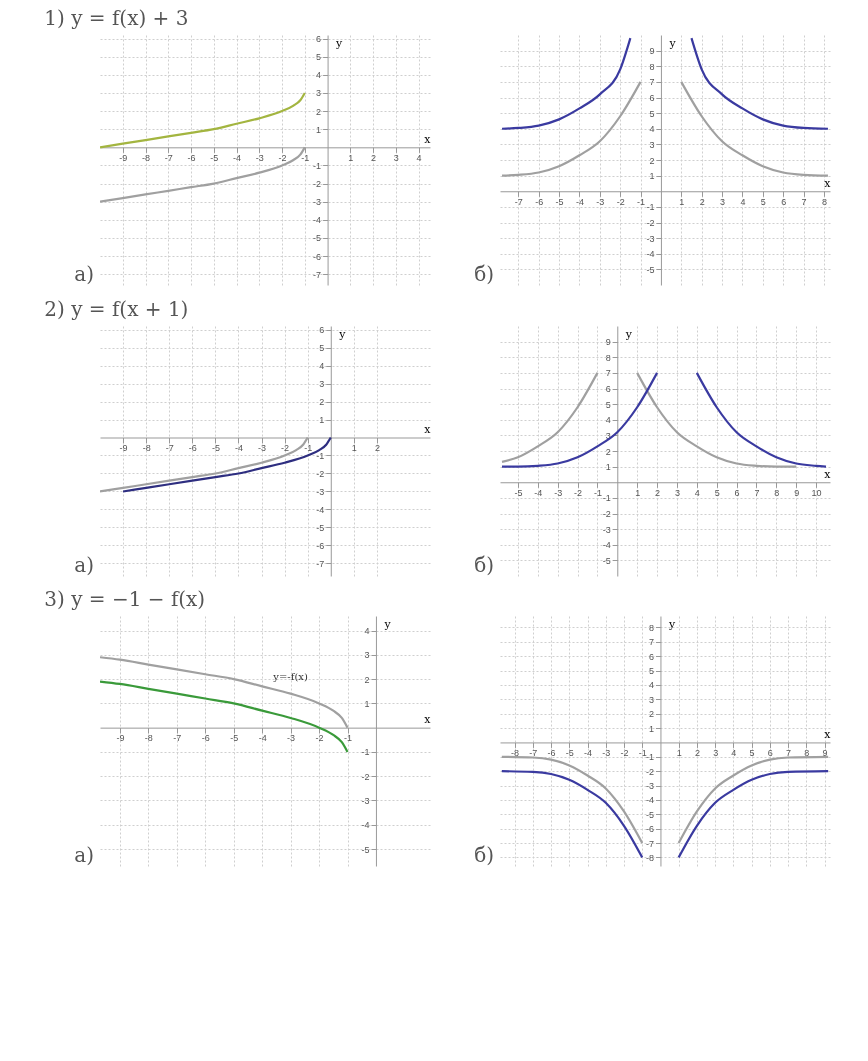 This screenshot has height=1061, width=868. Describe the element at coordinates (679, 752) in the screenshot. I see `x-tick-label: 1` at that location.